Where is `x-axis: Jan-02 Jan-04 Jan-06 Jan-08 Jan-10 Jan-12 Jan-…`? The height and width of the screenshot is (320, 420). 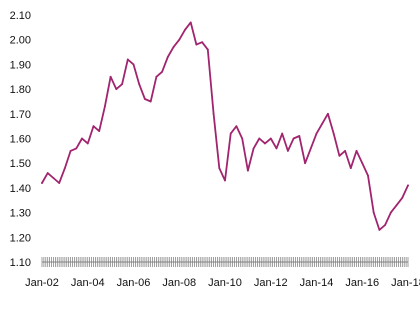 x-axis: Jan-02 Jan-04 Jan-06 Jan-08 Jan-10 Jan-12 Jan-… is located at coordinates (222, 273).